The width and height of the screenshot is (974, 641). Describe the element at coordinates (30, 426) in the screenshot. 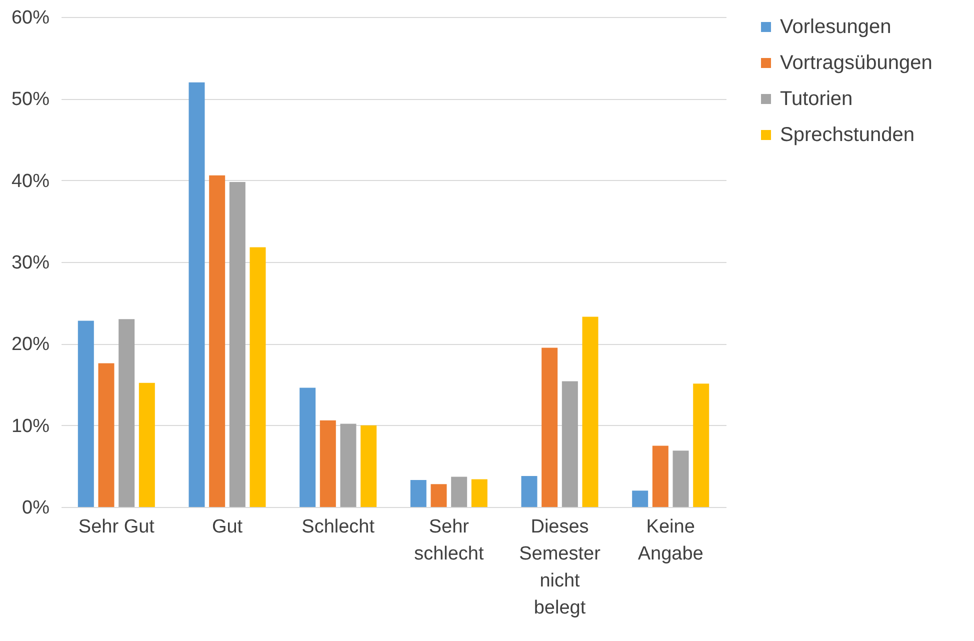

I see `y-tick-label: 10%` at that location.